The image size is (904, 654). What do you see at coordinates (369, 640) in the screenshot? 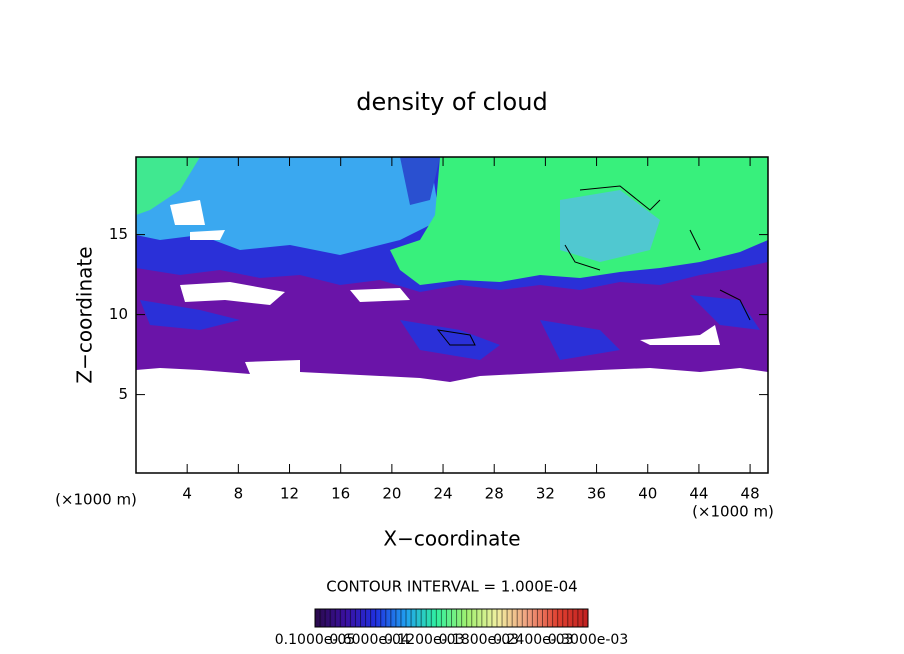
I see `colorbar-label: 0.6000e-04` at bounding box center [369, 640].